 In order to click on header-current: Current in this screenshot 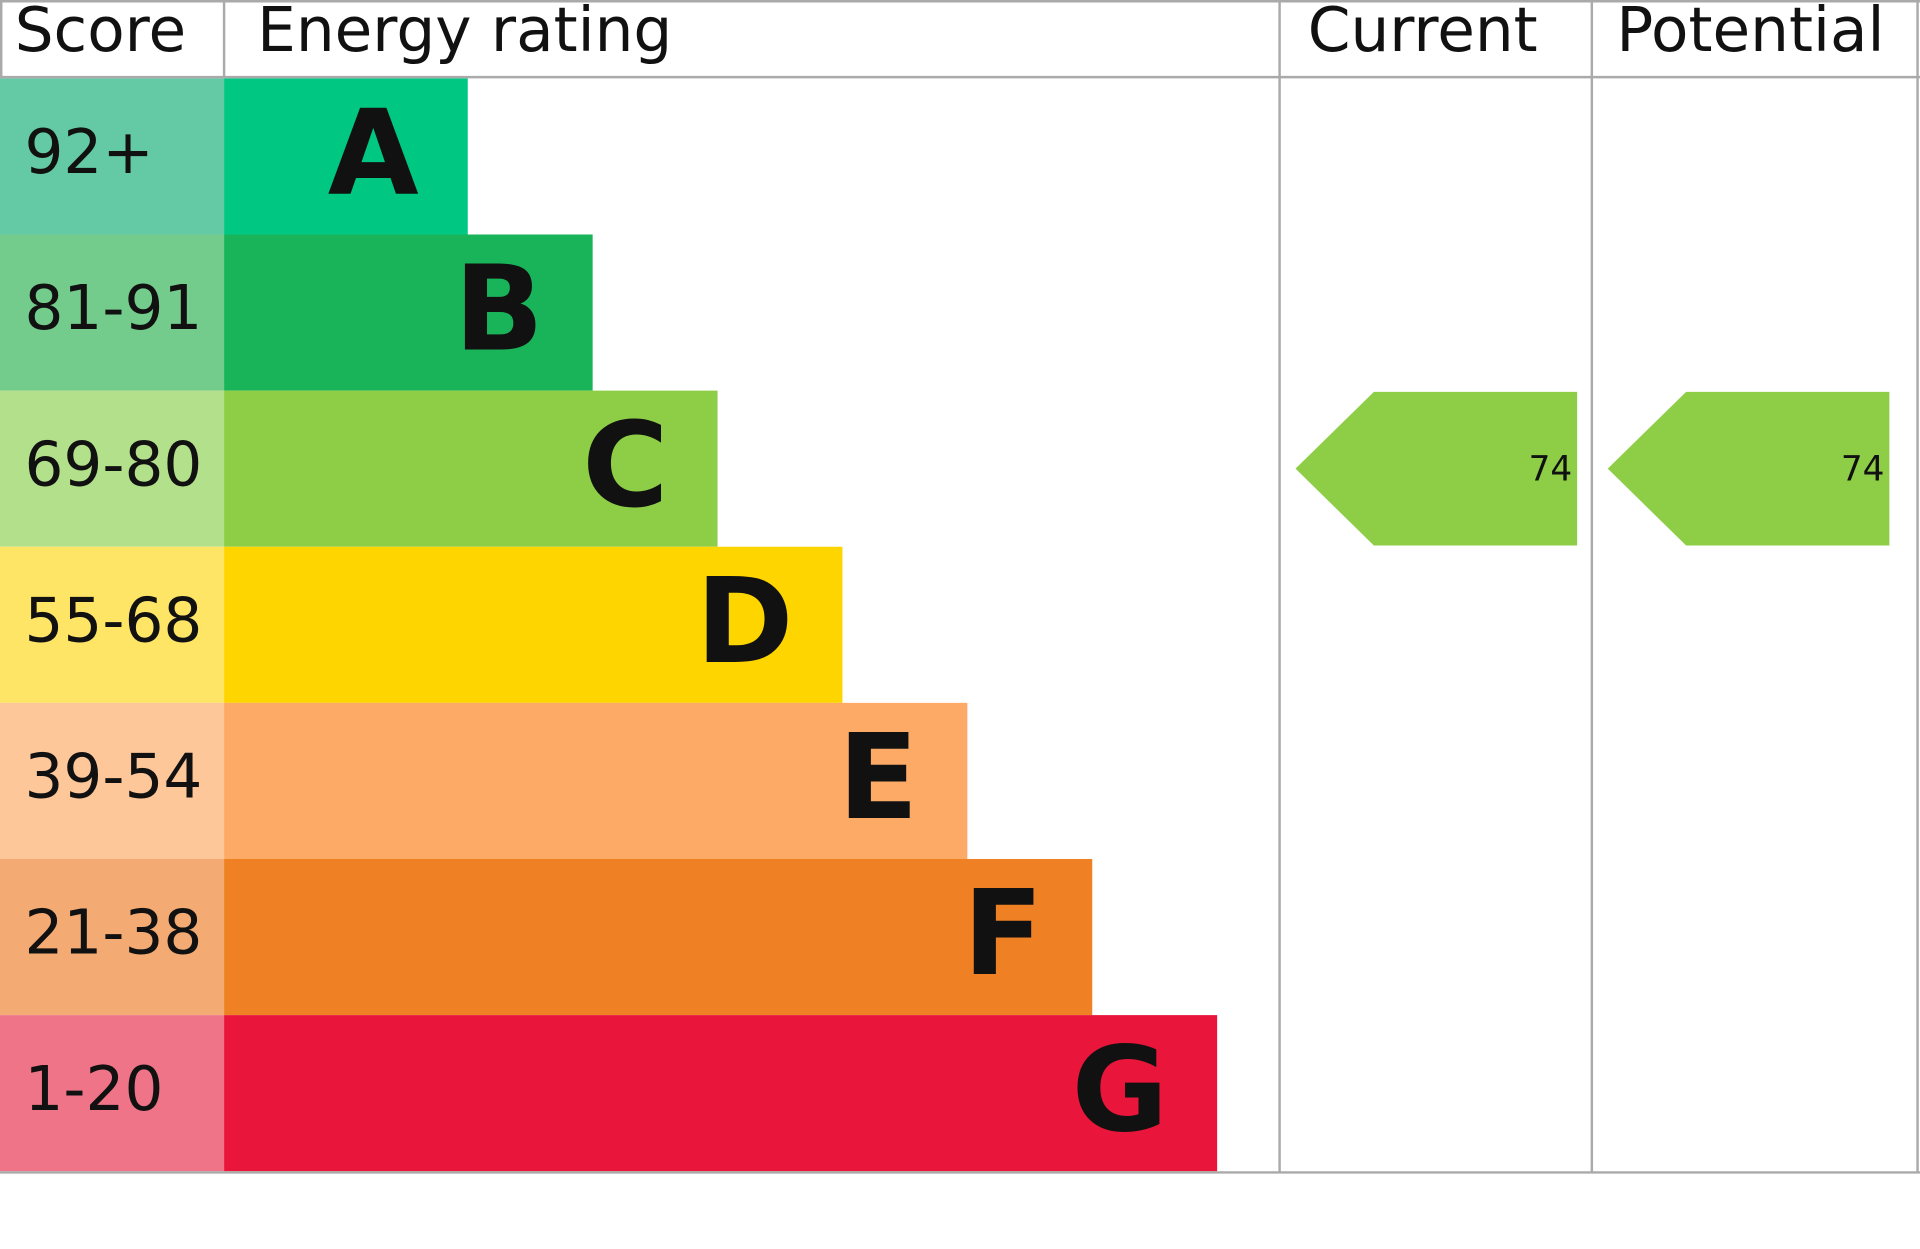, I will do `click(1423, 33)`.